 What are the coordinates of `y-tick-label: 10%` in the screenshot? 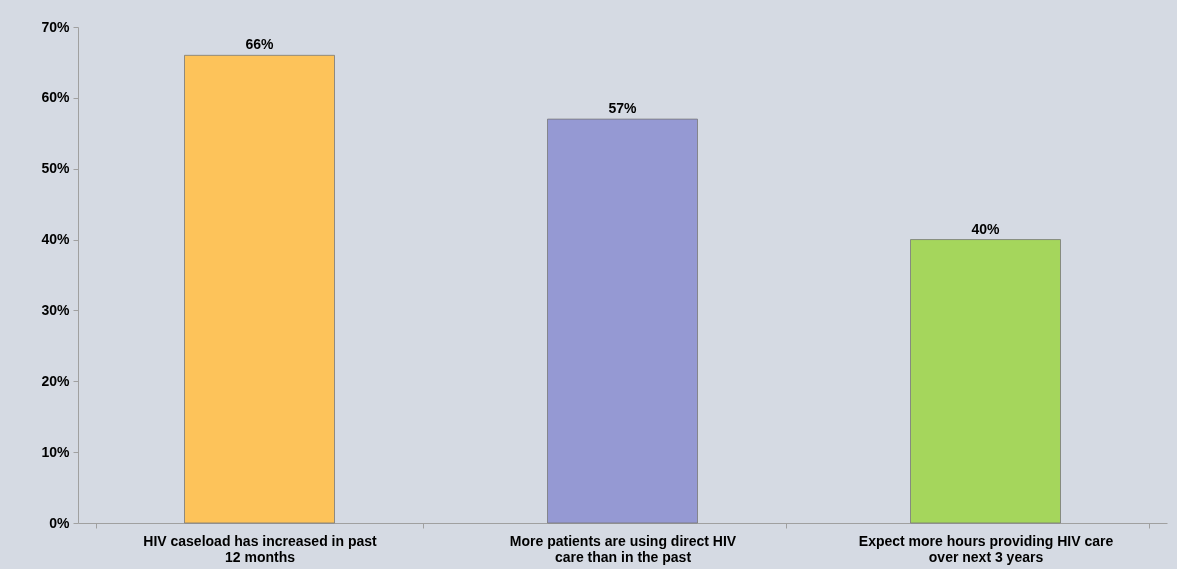 It's located at (56, 451).